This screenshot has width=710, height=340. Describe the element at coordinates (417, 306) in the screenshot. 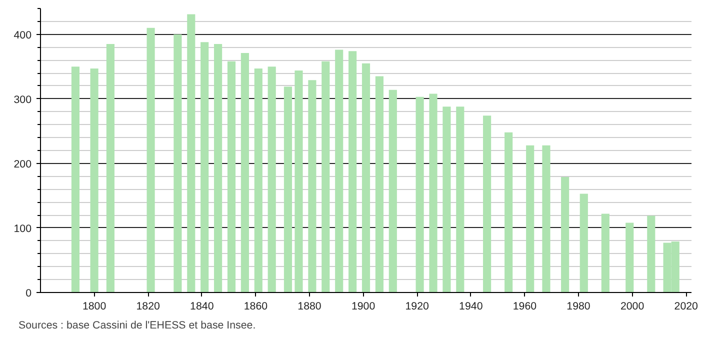

I see `x-tick-label: 1920` at that location.